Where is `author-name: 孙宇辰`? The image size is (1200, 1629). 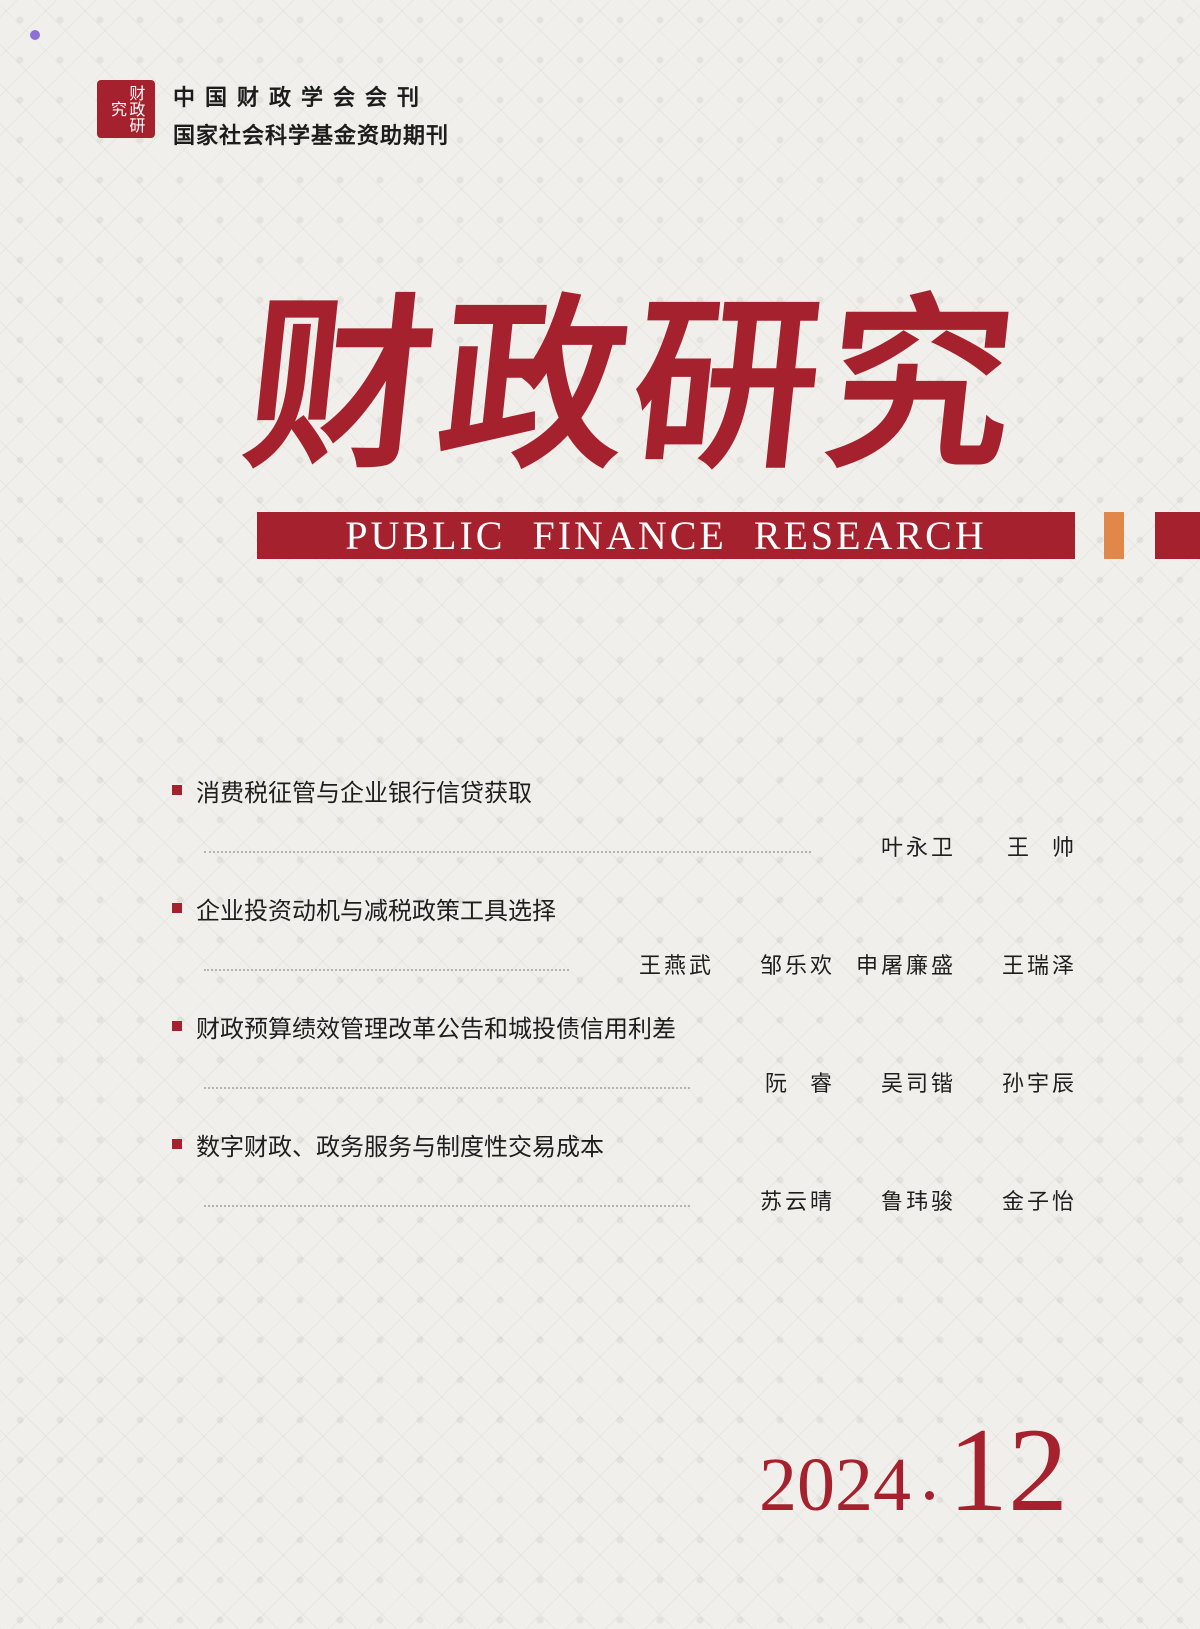
author-name: 孙宇辰 is located at coordinates (1039, 1084).